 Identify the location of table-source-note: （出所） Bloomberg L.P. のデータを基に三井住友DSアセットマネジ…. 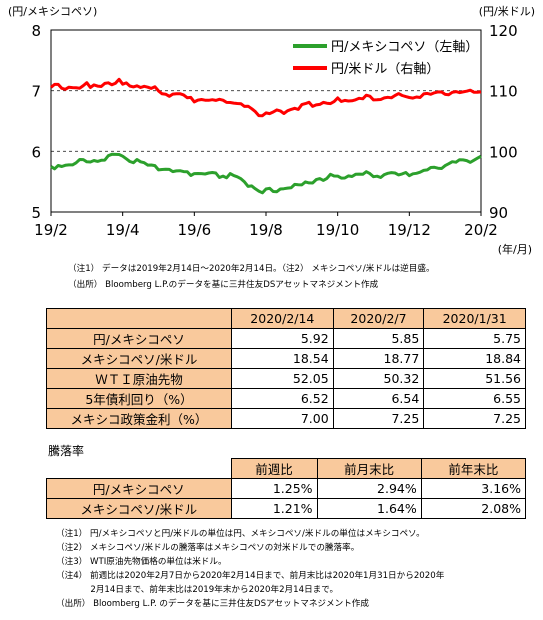
(212, 604).